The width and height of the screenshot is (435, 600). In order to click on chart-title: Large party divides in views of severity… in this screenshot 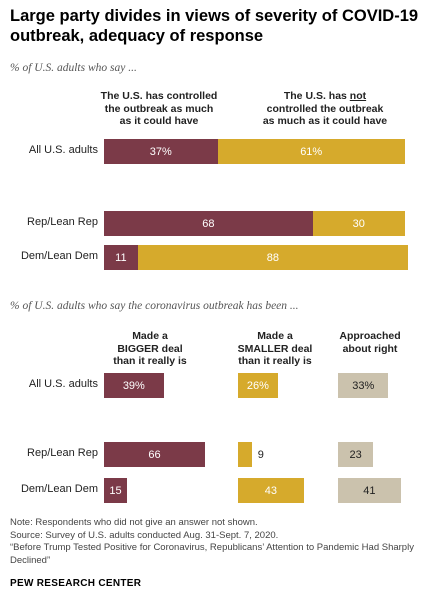, I will do `click(214, 26)`.